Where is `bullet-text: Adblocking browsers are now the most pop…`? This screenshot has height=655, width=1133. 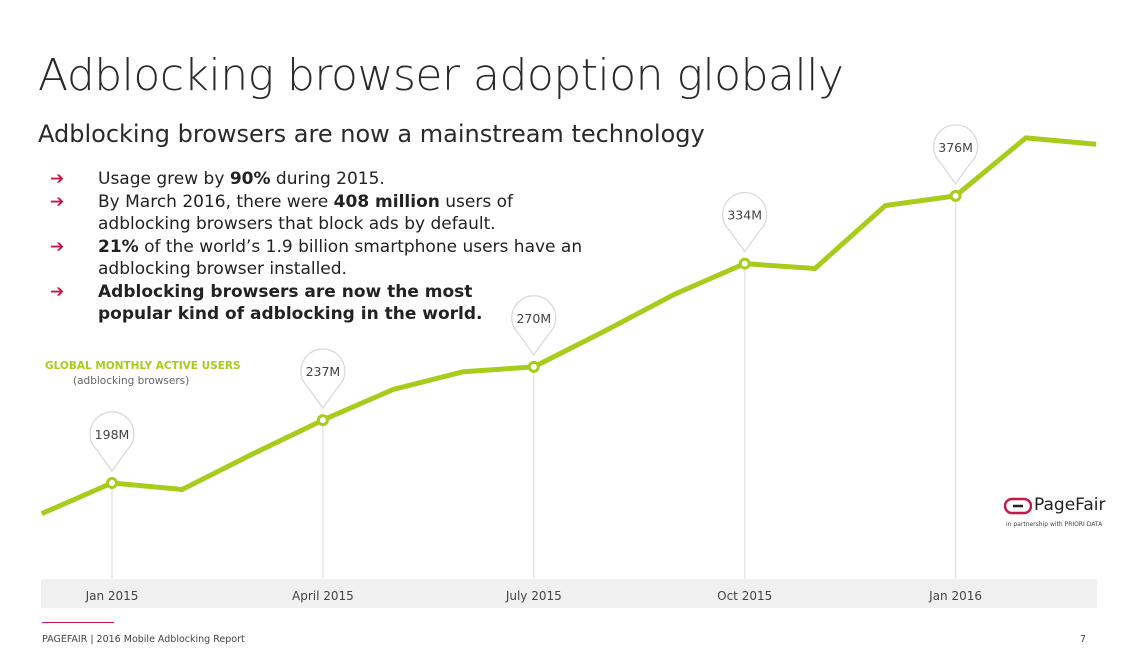
bullet-text: Adblocking browsers are now the most pop… is located at coordinates (290, 303).